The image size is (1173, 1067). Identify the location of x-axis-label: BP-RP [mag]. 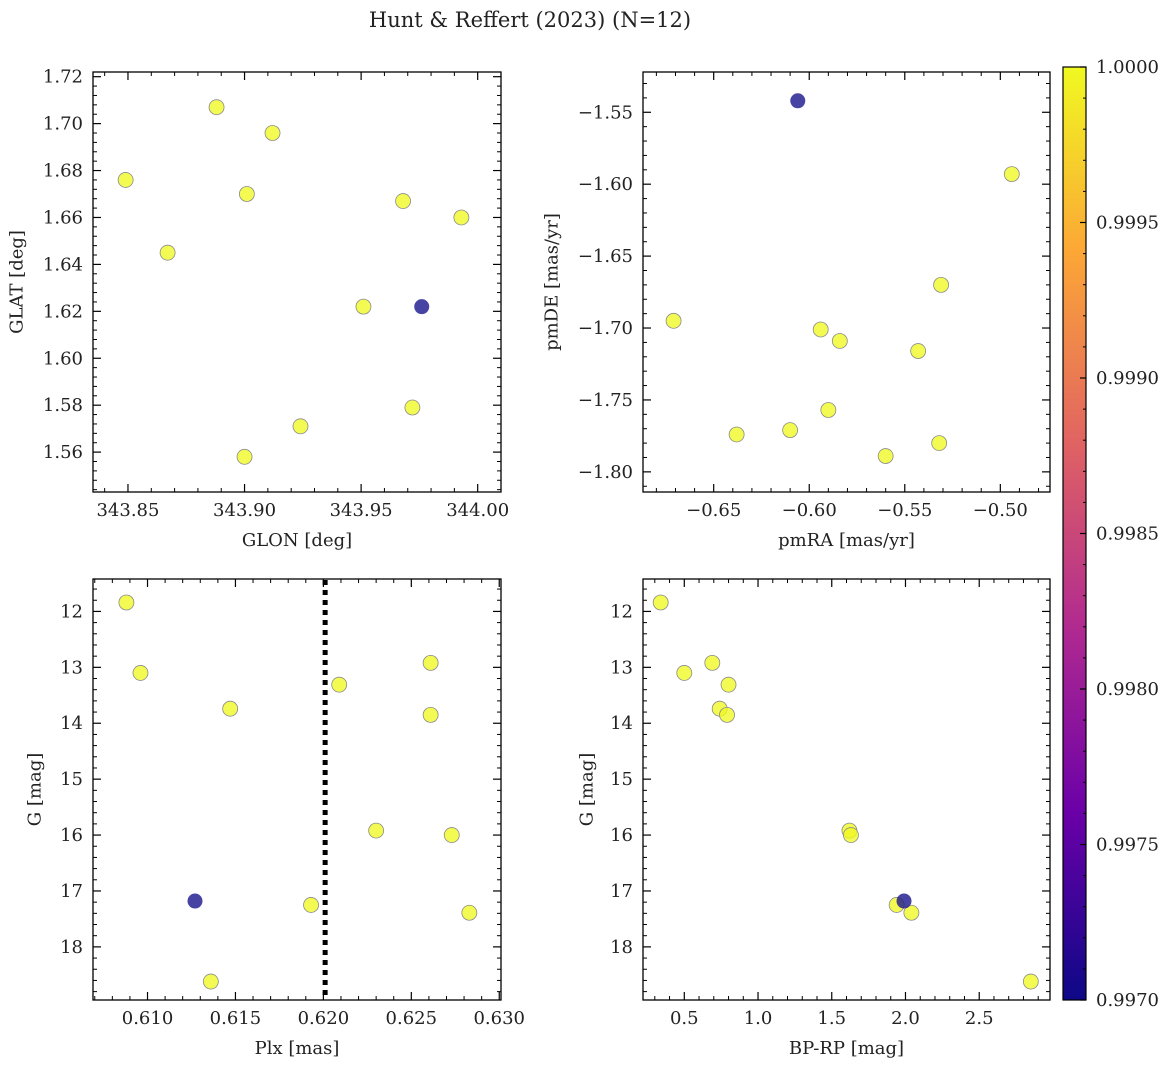
(846, 1048).